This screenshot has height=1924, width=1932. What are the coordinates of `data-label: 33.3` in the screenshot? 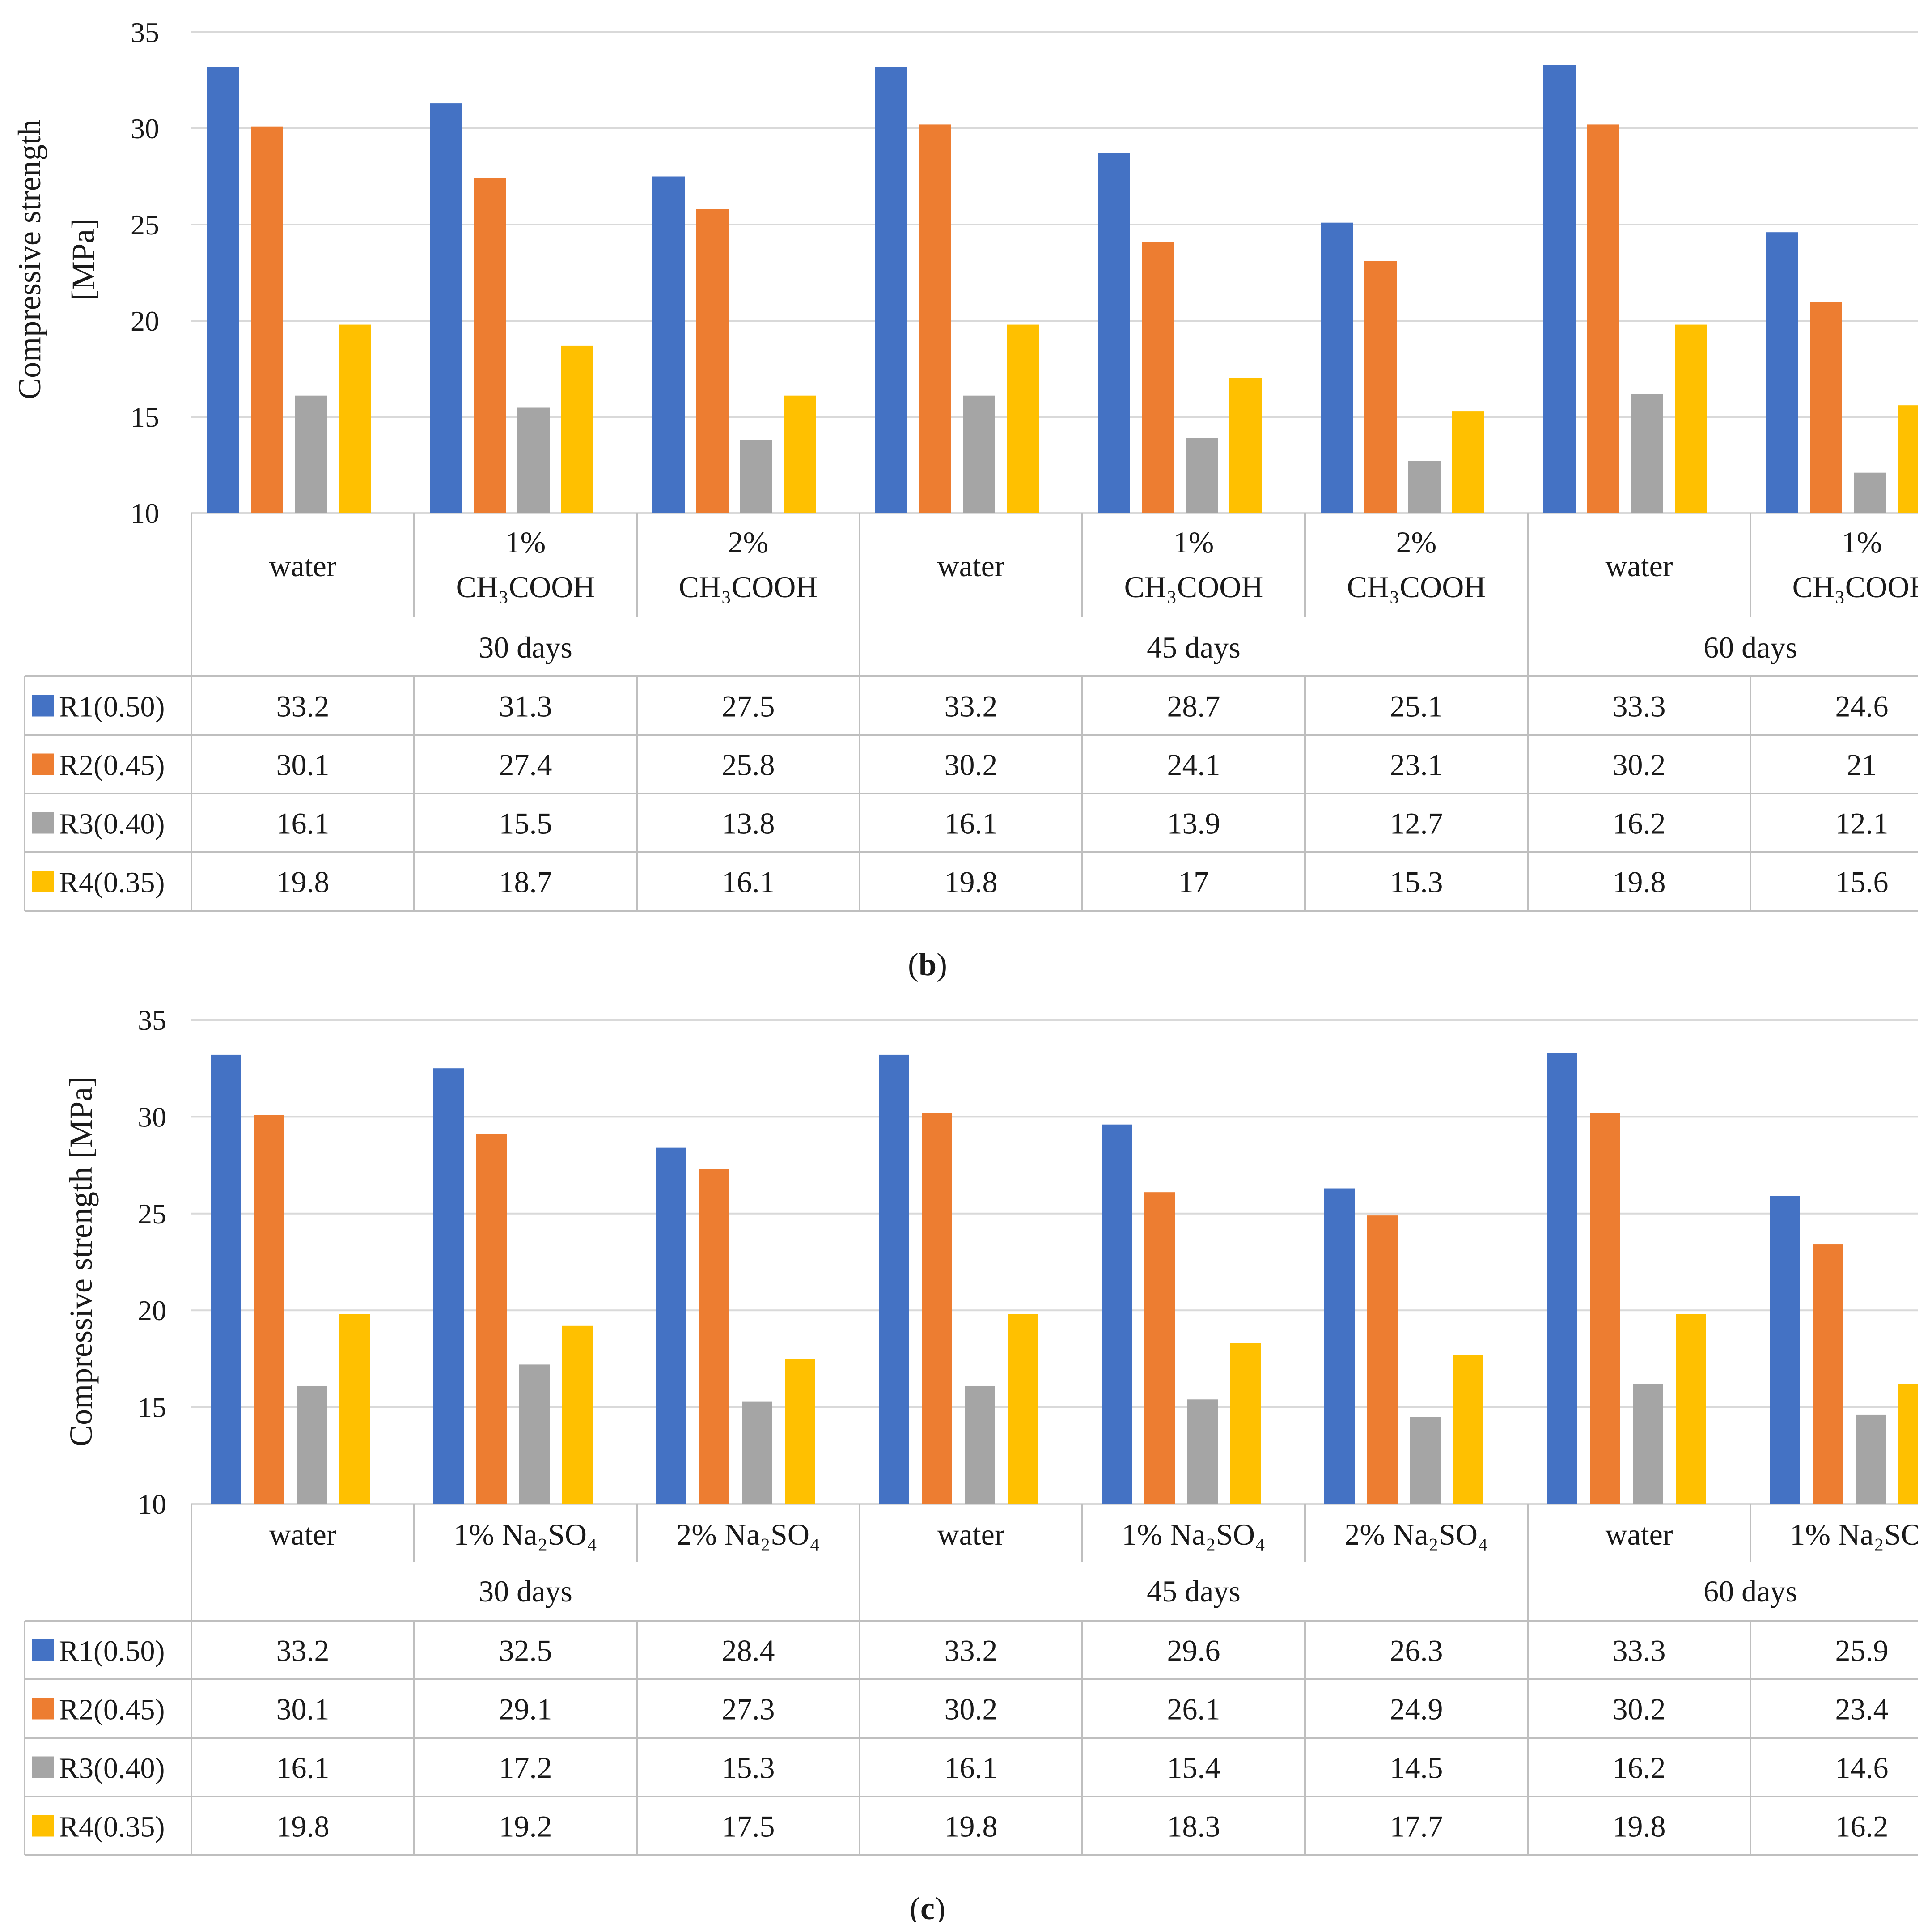 It's located at (1639, 1651).